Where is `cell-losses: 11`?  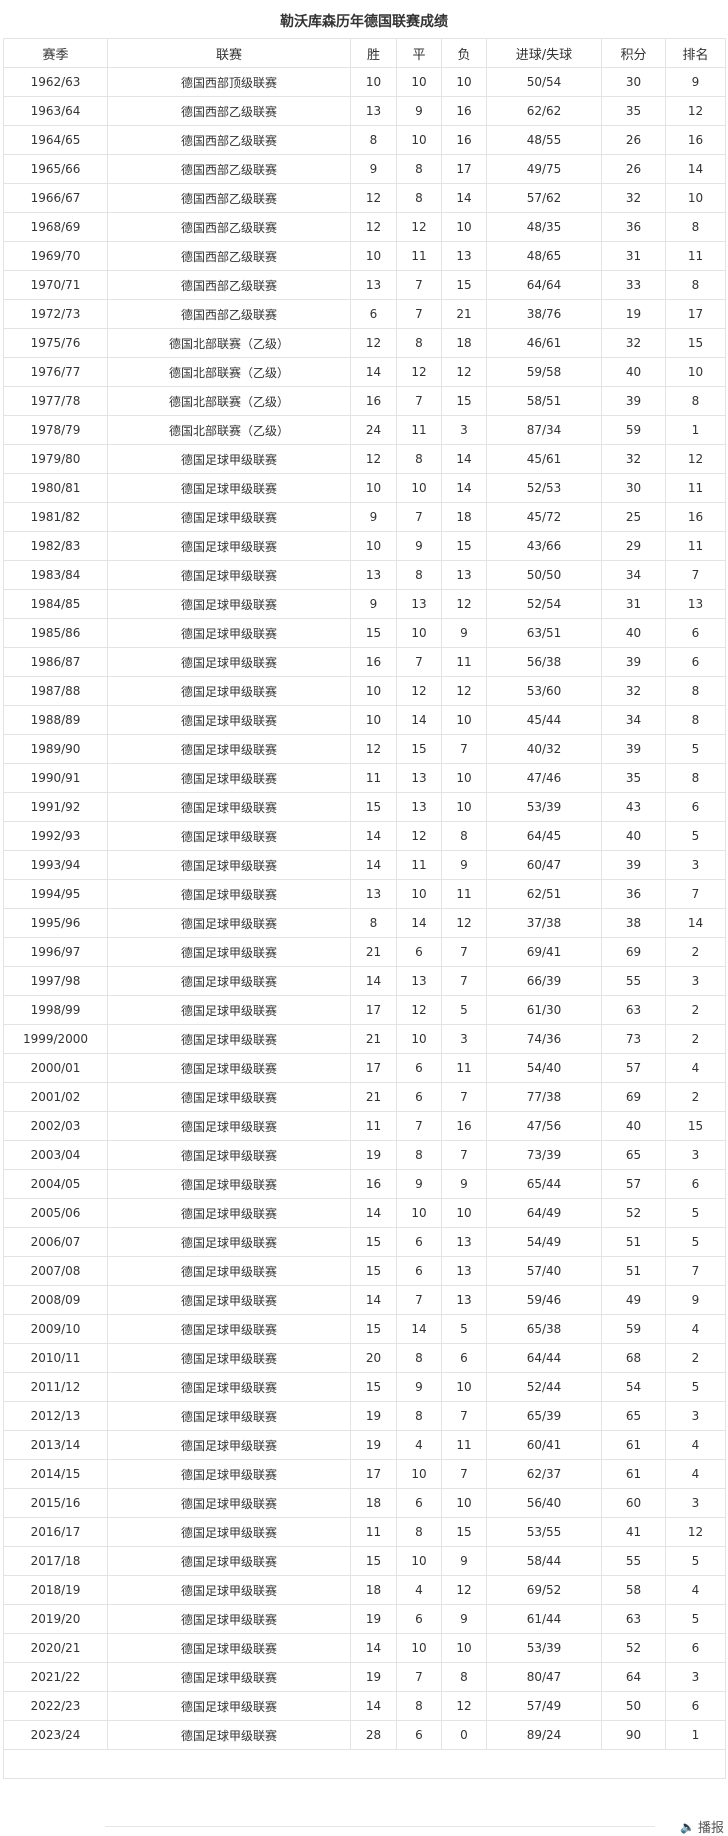
cell-losses: 11 is located at coordinates (464, 1445).